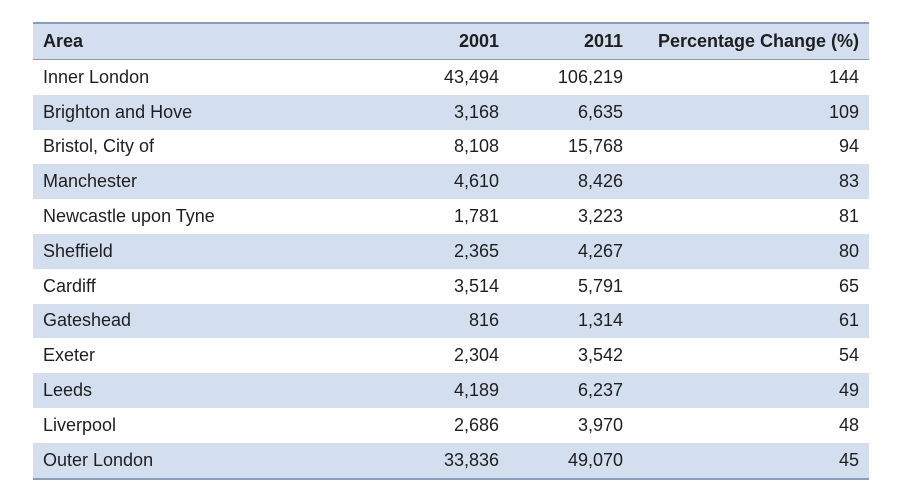 This screenshot has height=496, width=923. What do you see at coordinates (198, 286) in the screenshot?
I see `cell-area: Cardiff` at bounding box center [198, 286].